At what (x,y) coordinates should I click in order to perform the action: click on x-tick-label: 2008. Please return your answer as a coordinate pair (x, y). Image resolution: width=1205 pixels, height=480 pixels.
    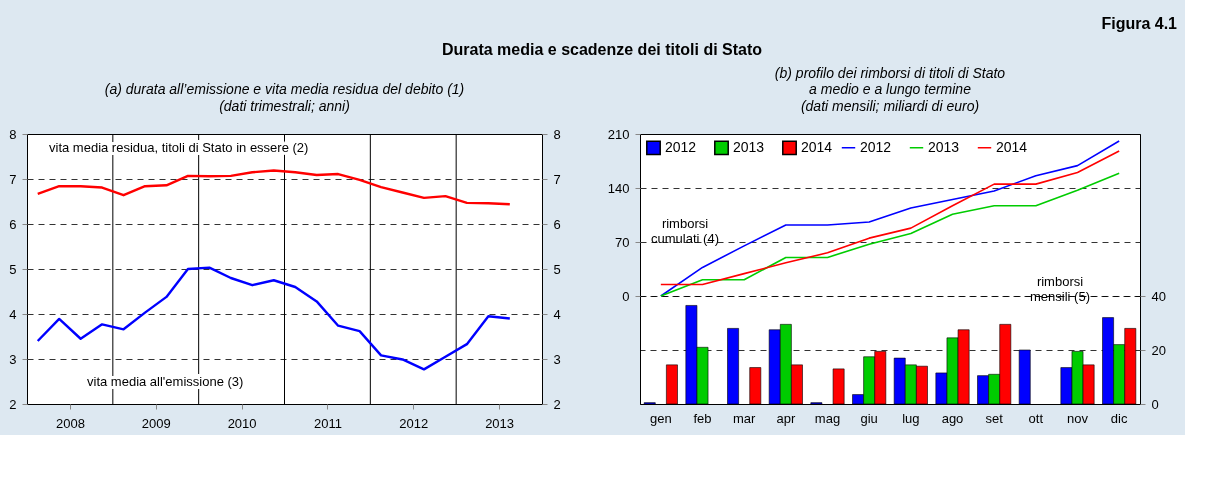
    Looking at the image, I should click on (70, 423).